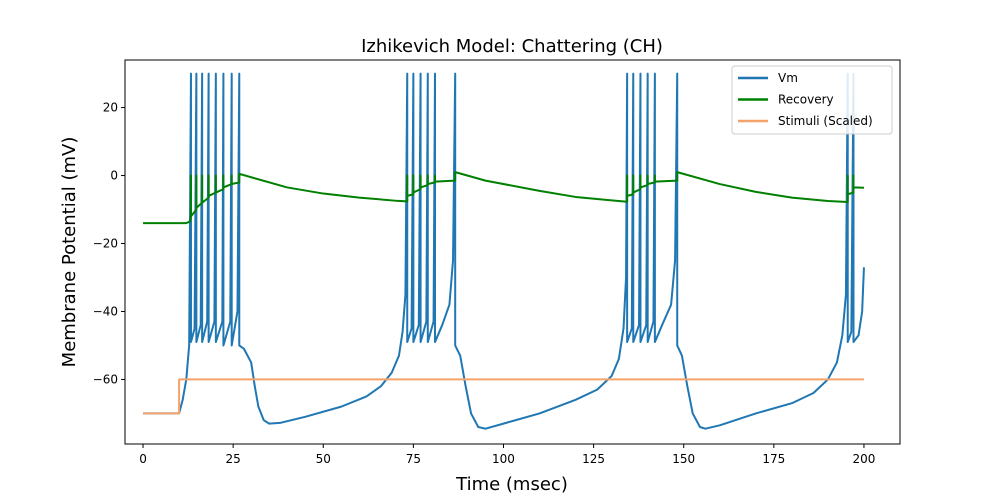  I want to click on y-tick-label: 0, so click(114, 176).